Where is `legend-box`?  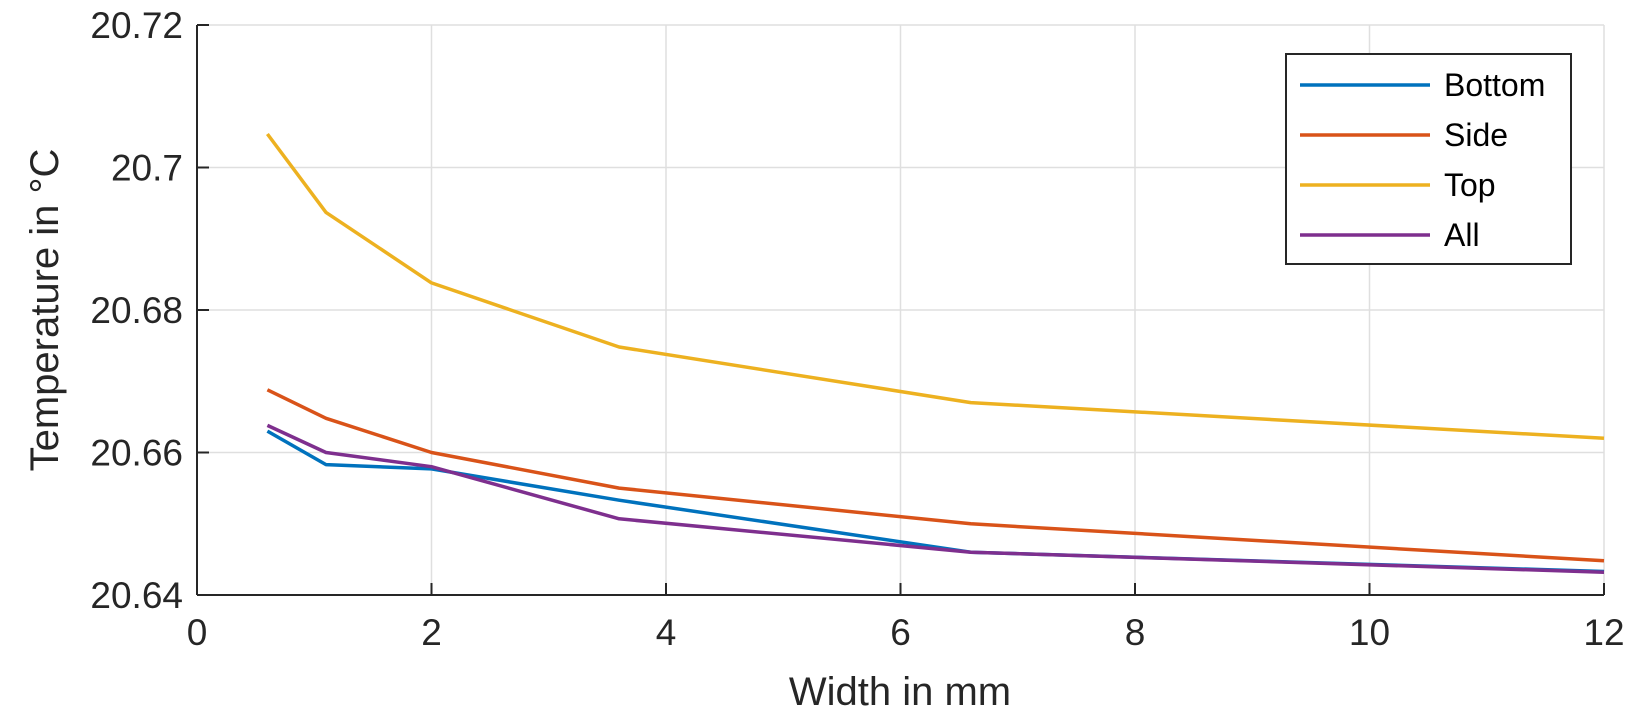 legend-box is located at coordinates (1428, 159).